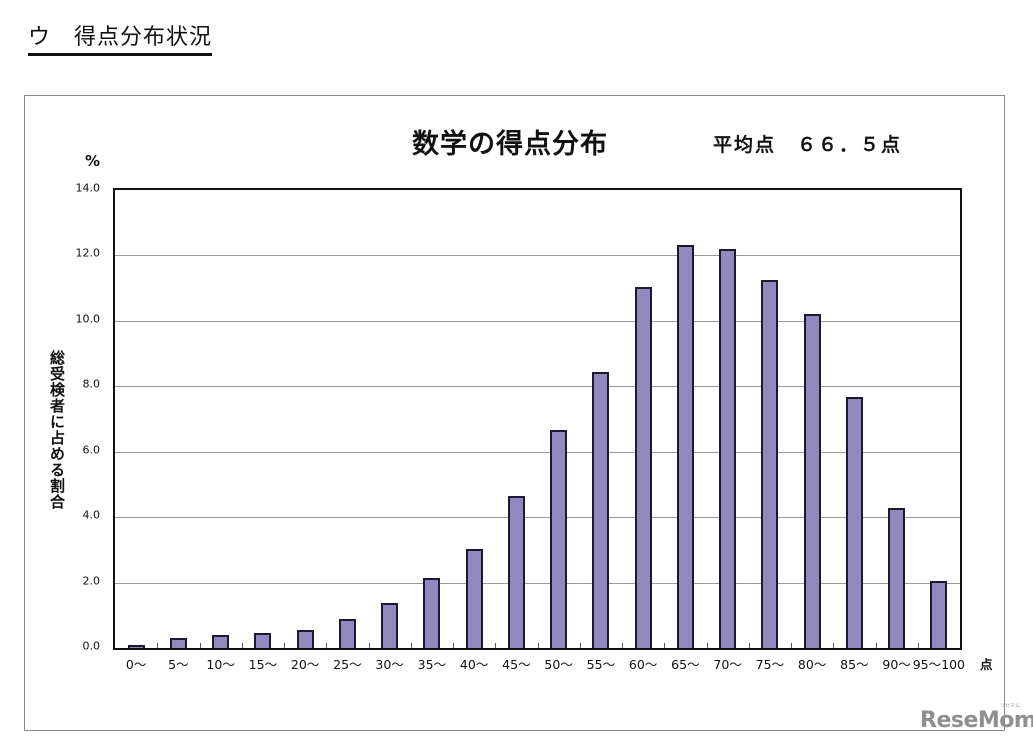 Image resolution: width=1033 pixels, height=743 pixels. I want to click on resemom-logo-sub: リセマム, so click(1010, 706).